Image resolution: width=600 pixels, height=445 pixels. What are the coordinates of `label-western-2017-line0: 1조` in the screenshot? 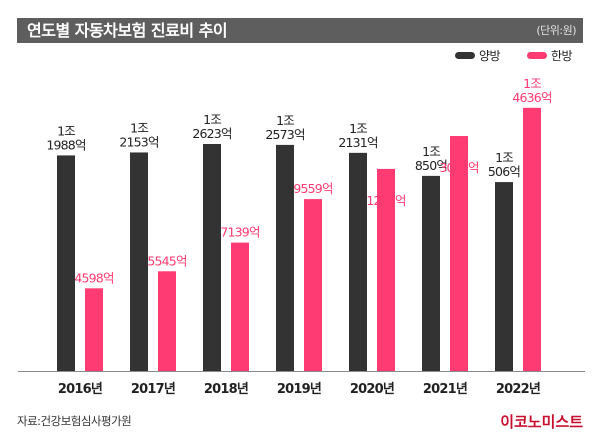 It's located at (139, 127).